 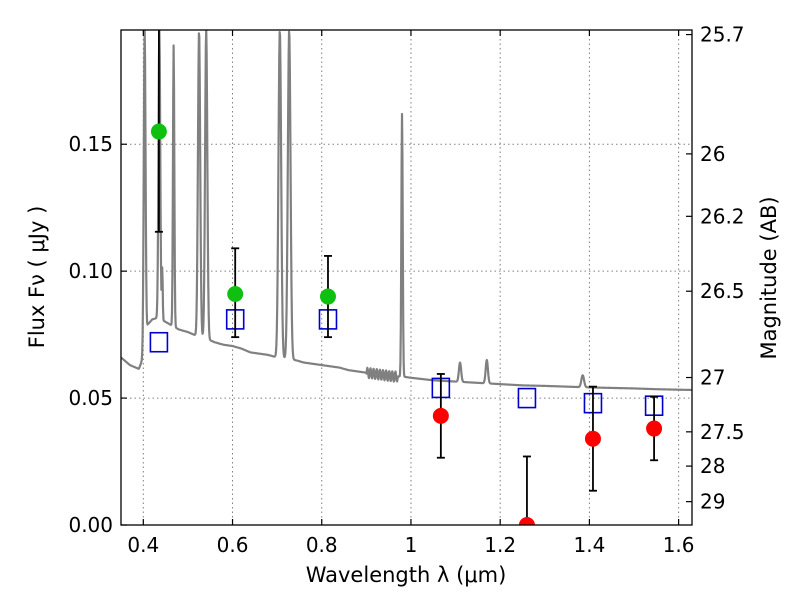 I want to click on y-tick-labels: 0.00 0.05 0.10 0.15, so click(x=90, y=334).